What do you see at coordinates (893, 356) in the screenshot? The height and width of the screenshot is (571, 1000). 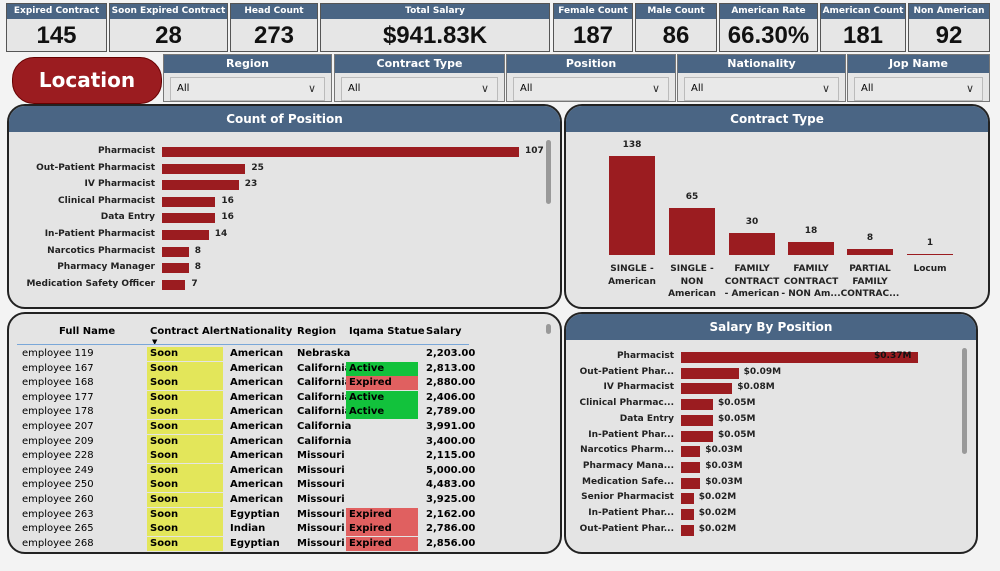 I see `data-label: $0.37M` at bounding box center [893, 356].